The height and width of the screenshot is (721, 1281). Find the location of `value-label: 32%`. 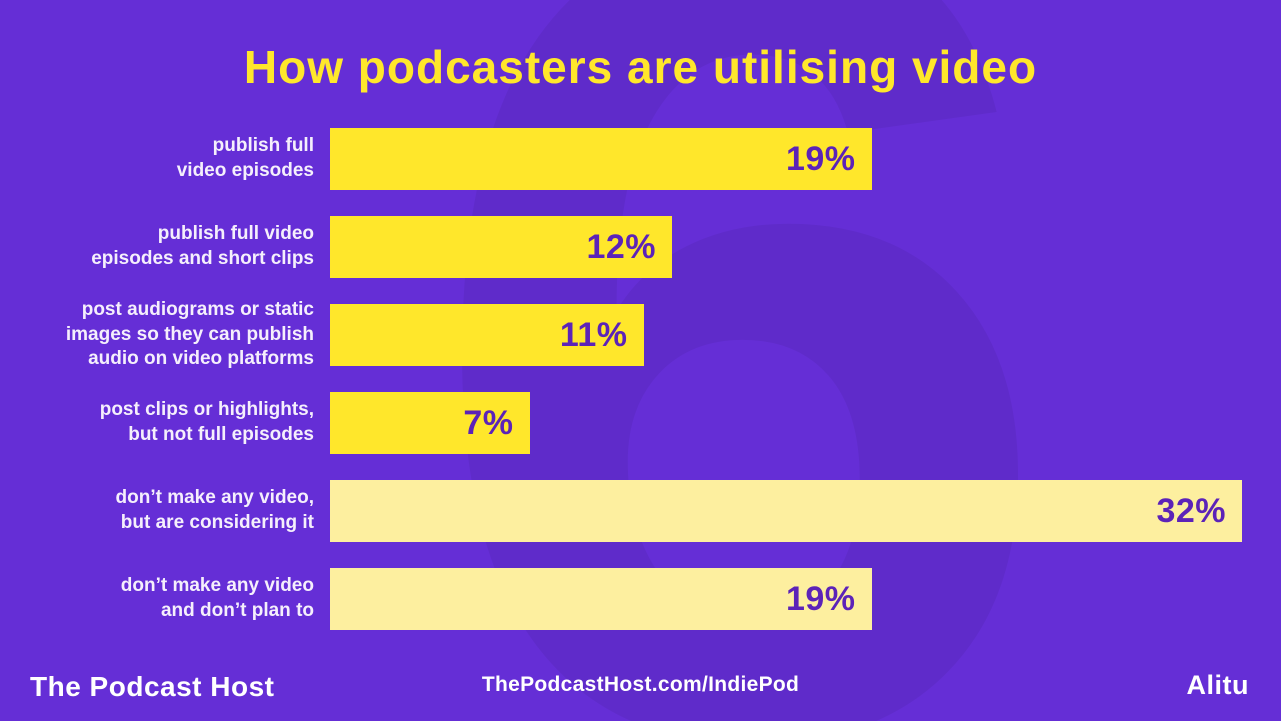

value-label: 32% is located at coordinates (1191, 510).